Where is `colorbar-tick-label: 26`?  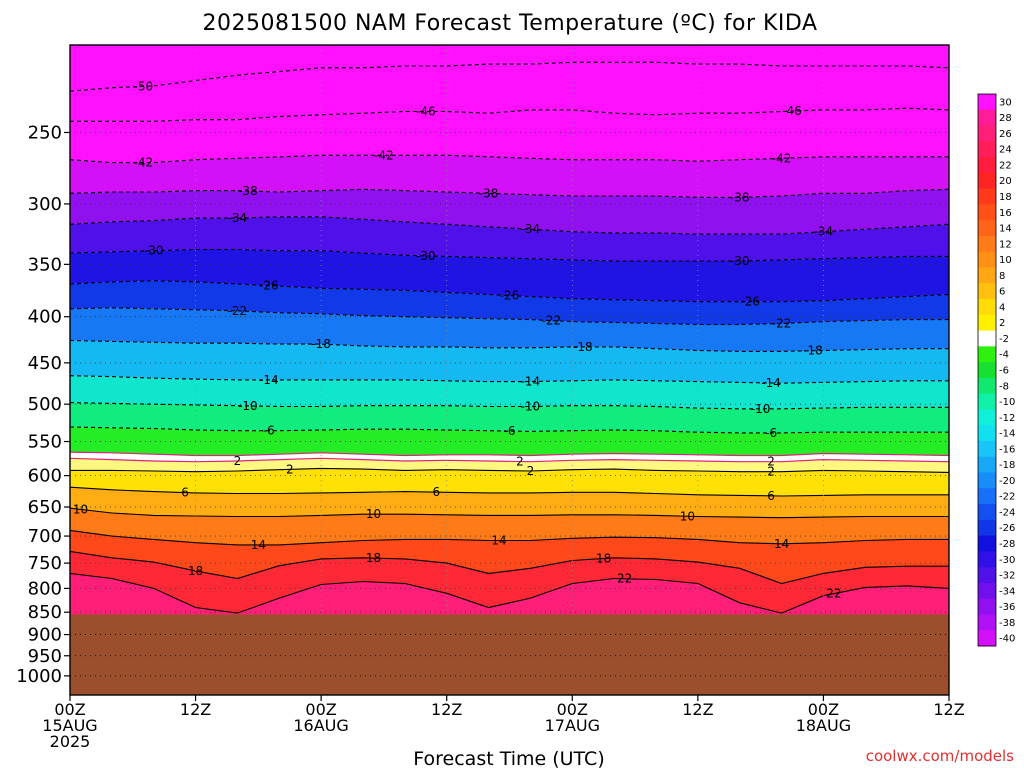
colorbar-tick-label: 26 is located at coordinates (1005, 134).